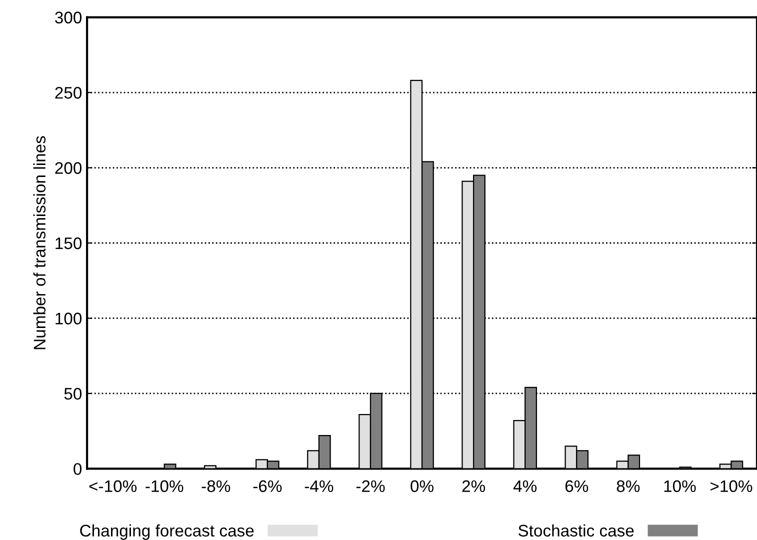 This screenshot has width=757, height=540. I want to click on y-tick-label: 250, so click(68, 92).